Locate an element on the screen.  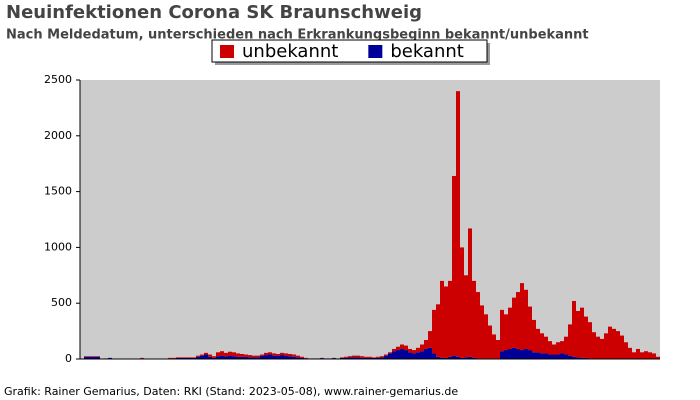
legend-swatch is located at coordinates (375, 51).